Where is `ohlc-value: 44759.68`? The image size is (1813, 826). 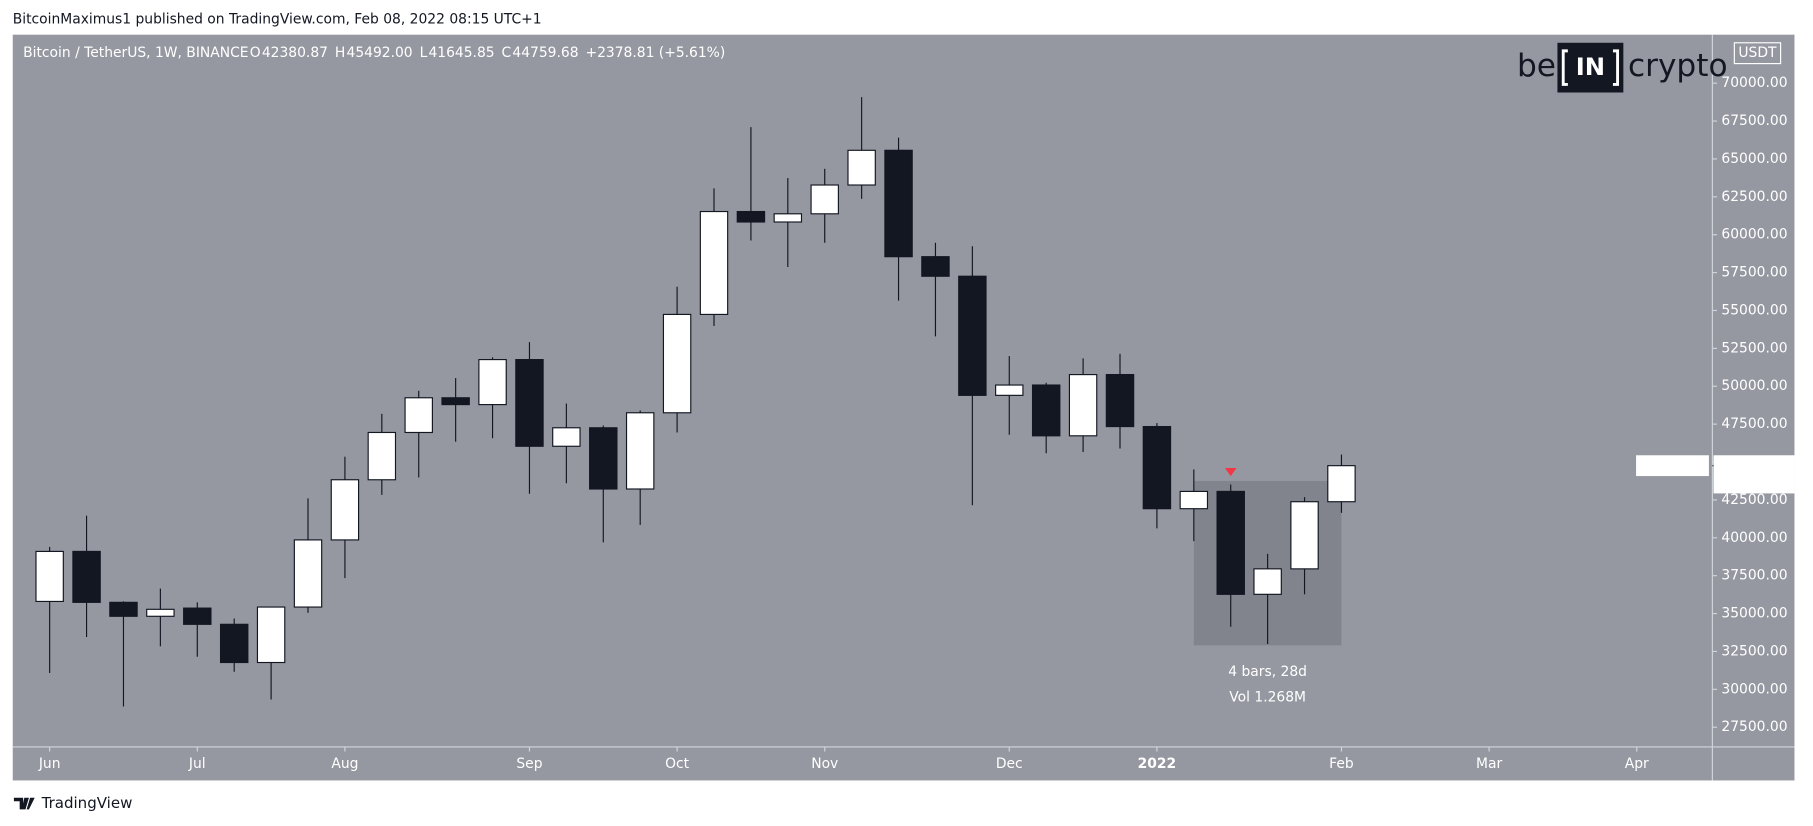
ohlc-value: 44759.68 is located at coordinates (545, 53).